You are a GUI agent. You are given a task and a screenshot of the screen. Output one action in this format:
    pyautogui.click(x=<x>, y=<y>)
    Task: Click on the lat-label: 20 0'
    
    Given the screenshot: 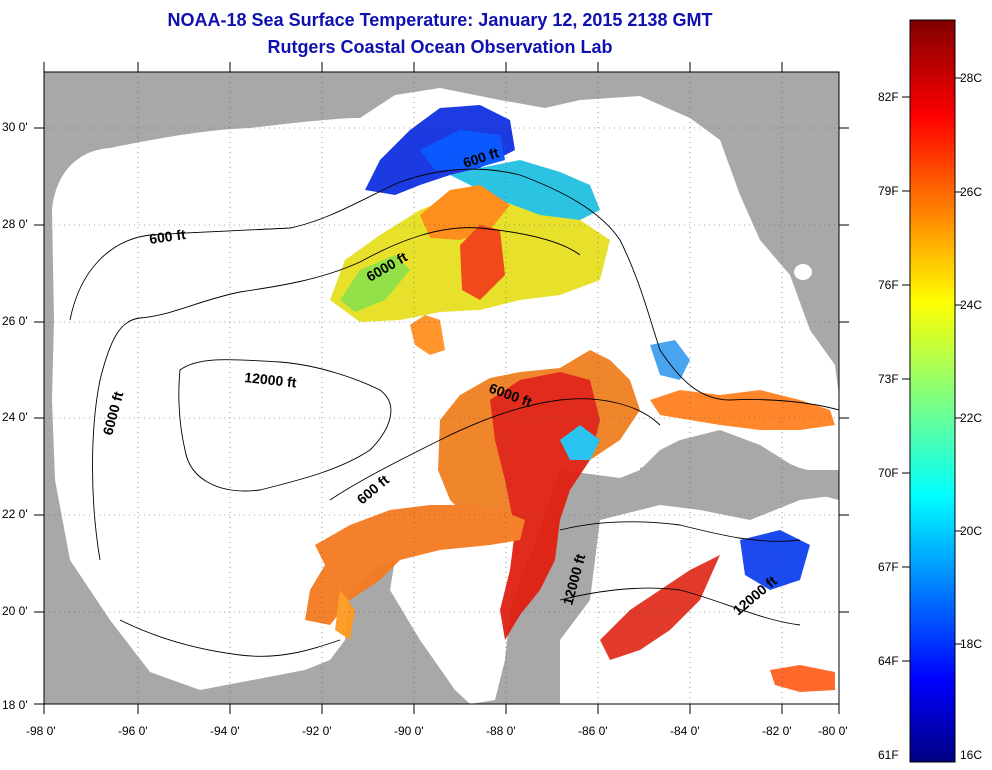 What is the action you would take?
    pyautogui.click(x=15, y=611)
    